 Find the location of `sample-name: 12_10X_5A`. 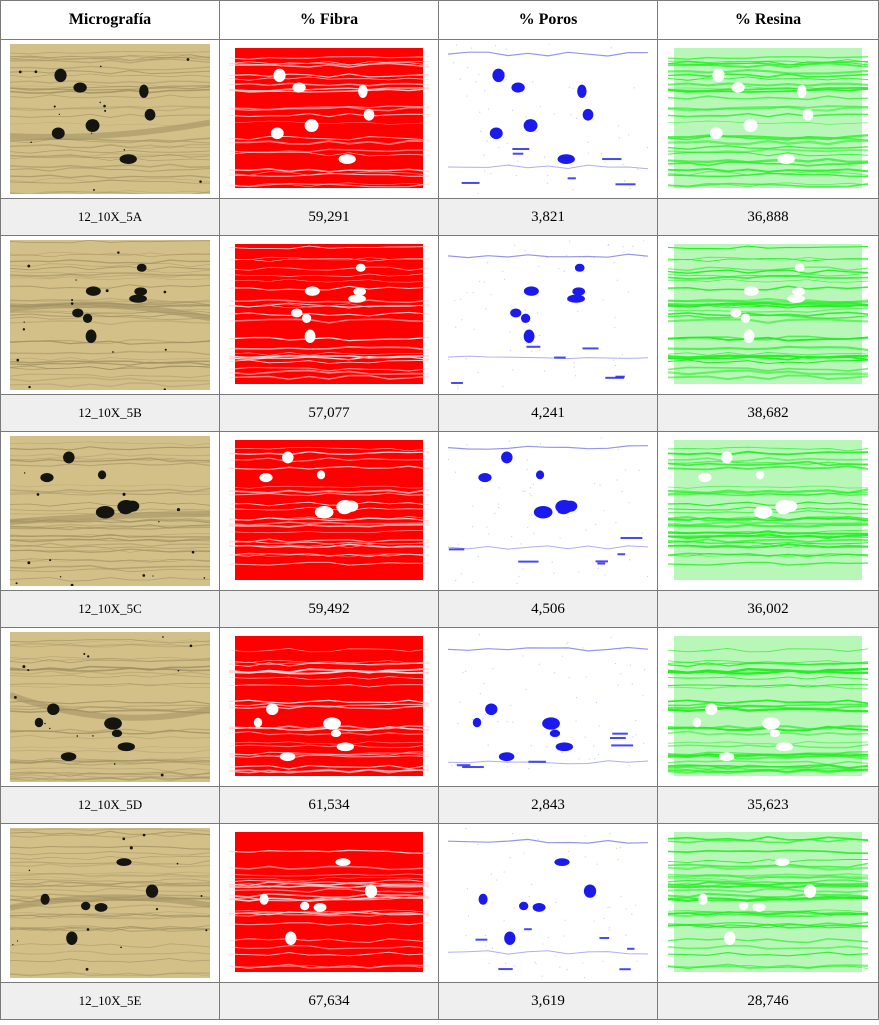

sample-name: 12_10X_5A is located at coordinates (110, 217).